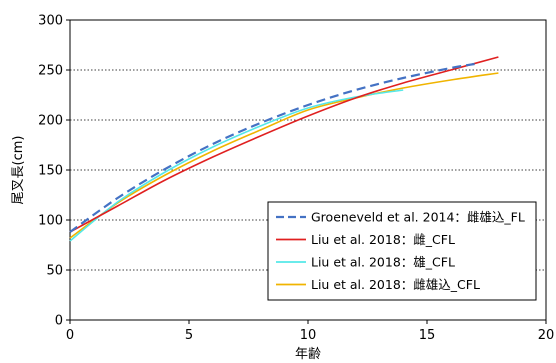  I want to click on y-tick-labels: 0 50 100 150 200 250 300, so click(54, 171).